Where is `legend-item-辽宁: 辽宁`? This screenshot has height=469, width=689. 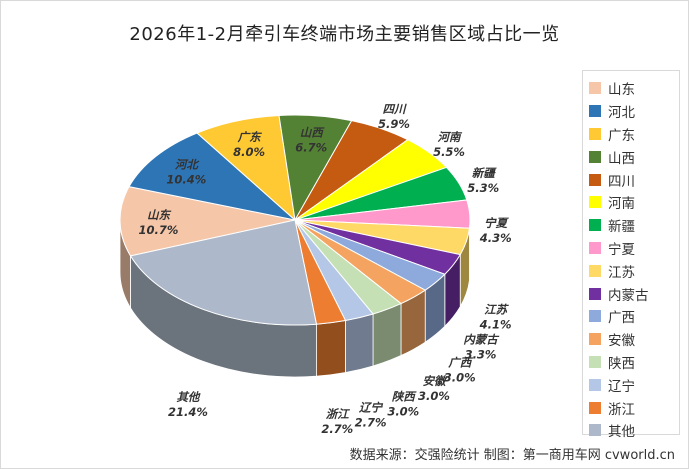 legend-item-辽宁: 辽宁 is located at coordinates (634, 384).